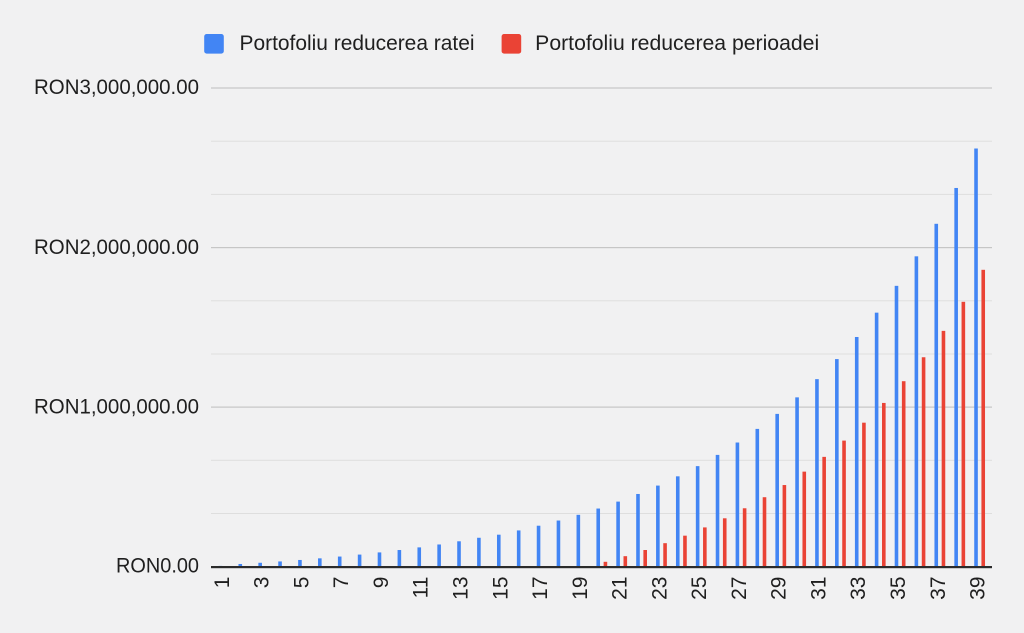 The width and height of the screenshot is (1024, 633). I want to click on svg-text: RON2,000,000.00, so click(116, 247).